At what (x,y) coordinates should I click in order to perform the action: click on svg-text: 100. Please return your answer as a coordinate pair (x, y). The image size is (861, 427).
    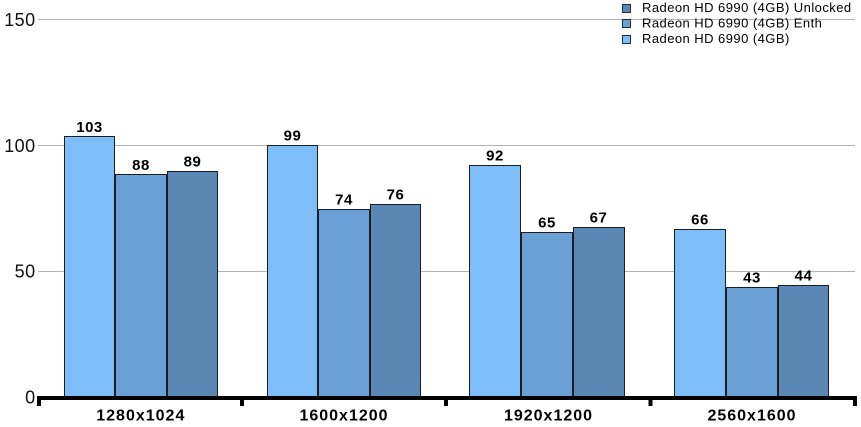
    Looking at the image, I should click on (19, 146).